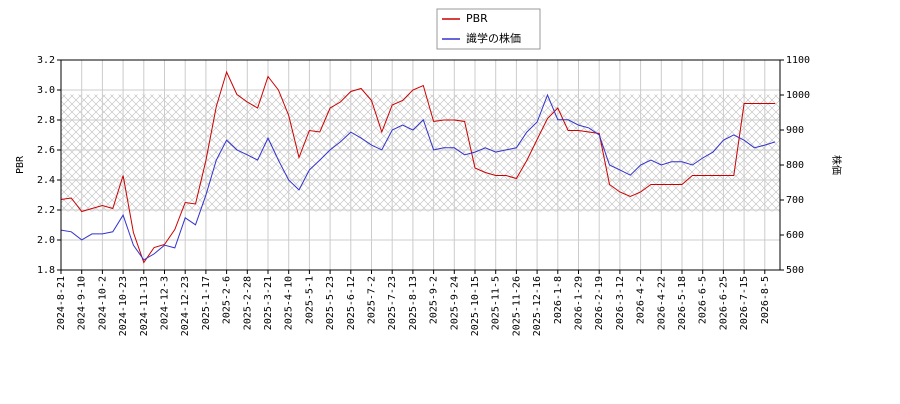  I want to click on x-tick-label: 2025-8-13, so click(413, 303).